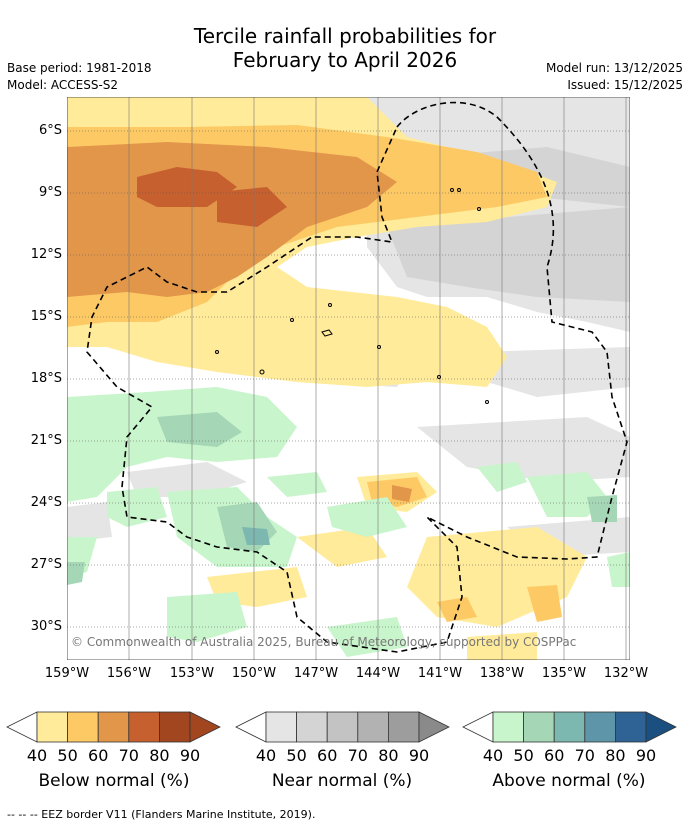 The width and height of the screenshot is (690, 827). I want to click on lon-tick-147w: 147°W, so click(316, 673).